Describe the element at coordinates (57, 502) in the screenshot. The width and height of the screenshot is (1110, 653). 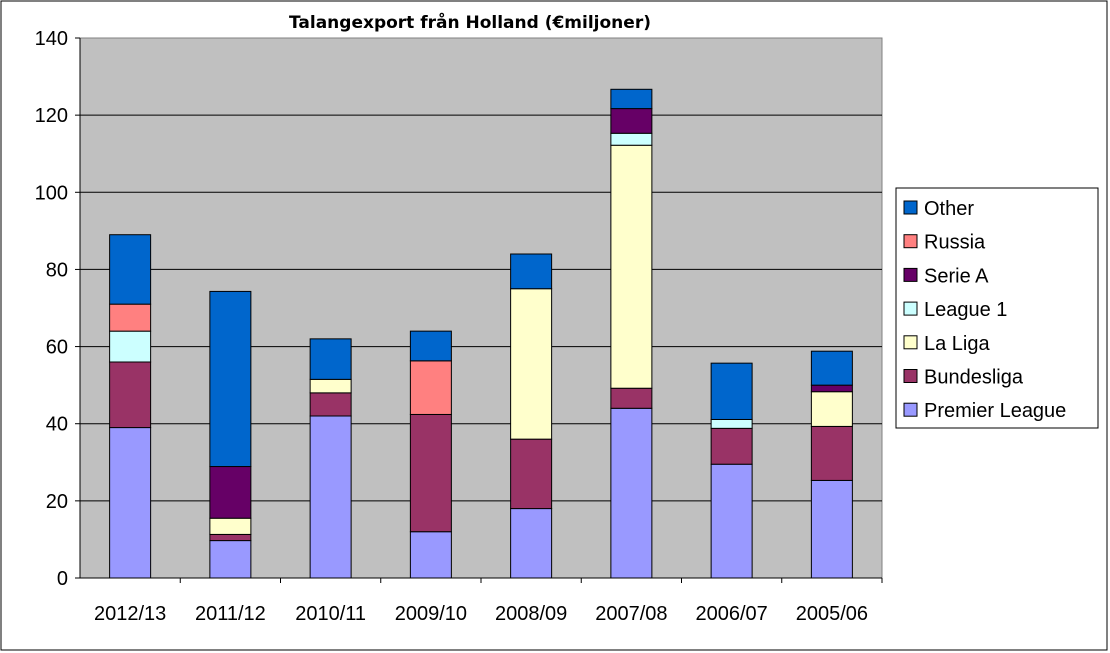
I see `y-tick-label: 20` at that location.